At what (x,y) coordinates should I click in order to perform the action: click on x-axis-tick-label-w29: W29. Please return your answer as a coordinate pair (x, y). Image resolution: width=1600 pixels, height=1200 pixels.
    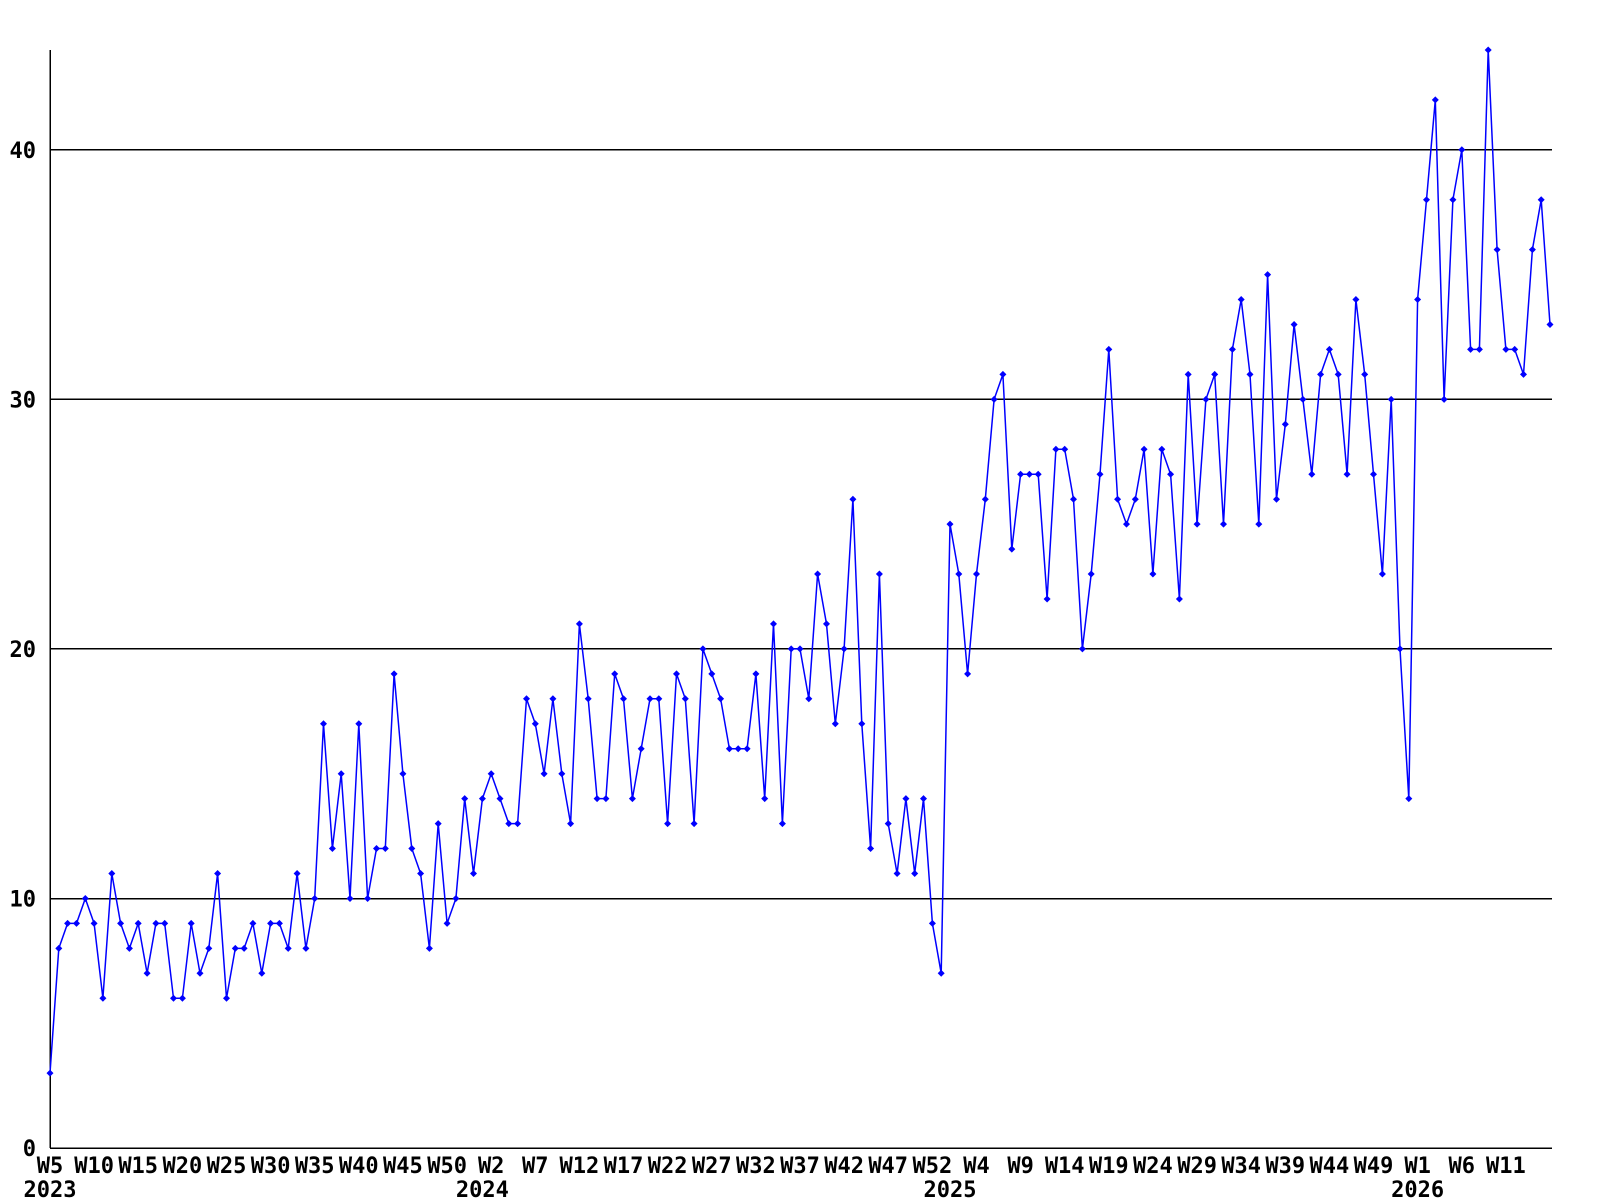
    Looking at the image, I should click on (1197, 1166).